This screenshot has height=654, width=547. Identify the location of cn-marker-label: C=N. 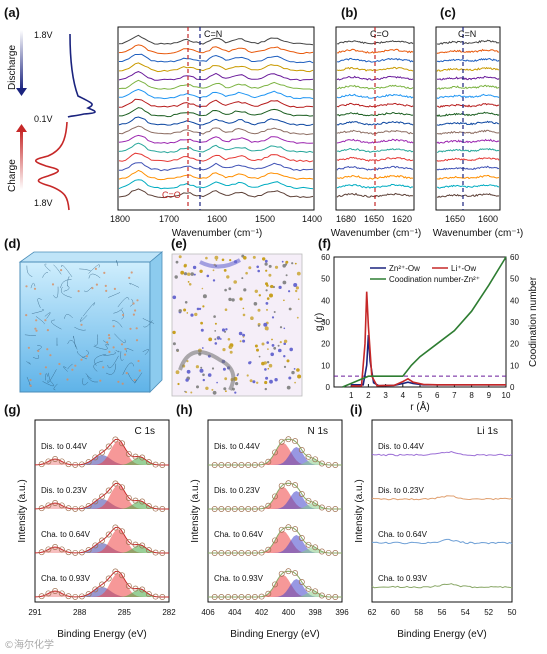
(213, 34).